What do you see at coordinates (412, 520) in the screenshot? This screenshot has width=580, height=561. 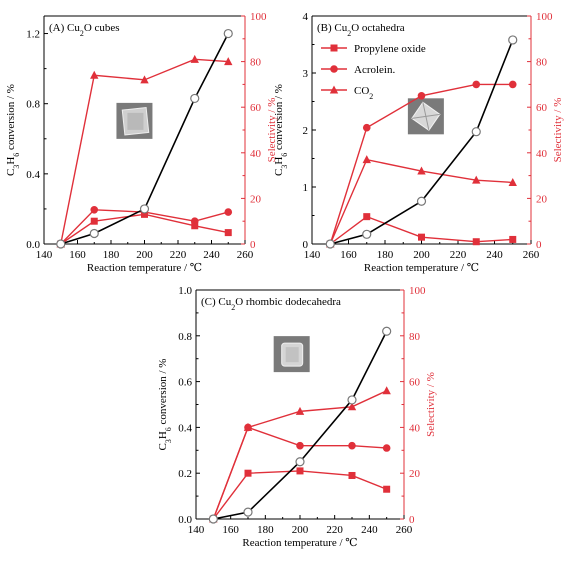 I see `y-right-tick-label: 0` at bounding box center [412, 520].